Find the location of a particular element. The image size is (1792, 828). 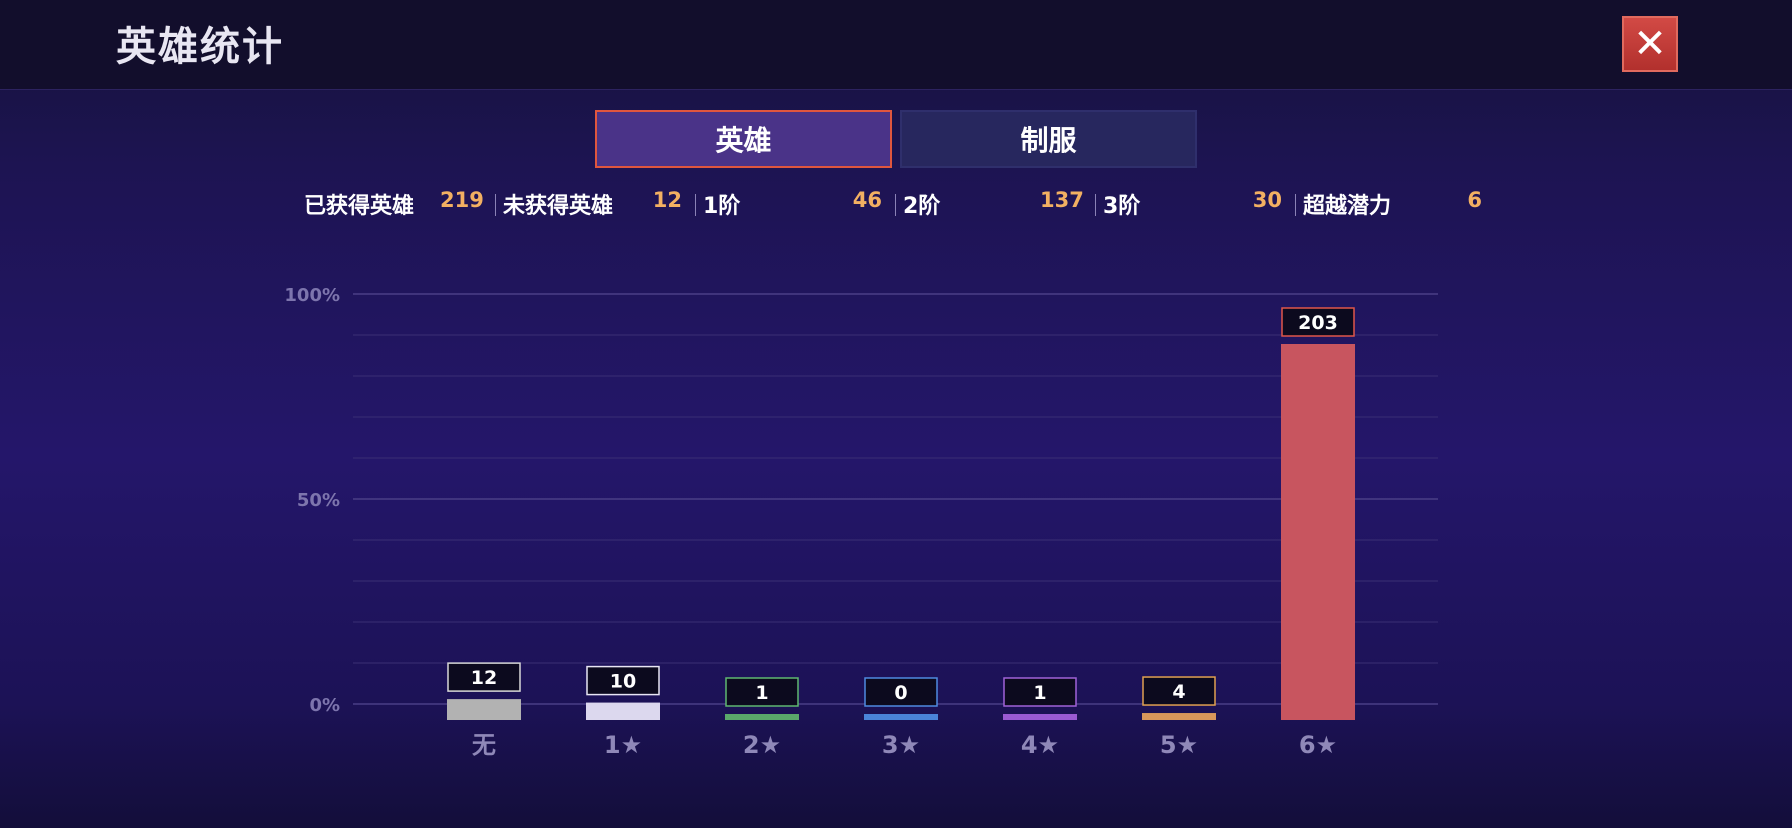

close-button: ✕ is located at coordinates (1650, 44).